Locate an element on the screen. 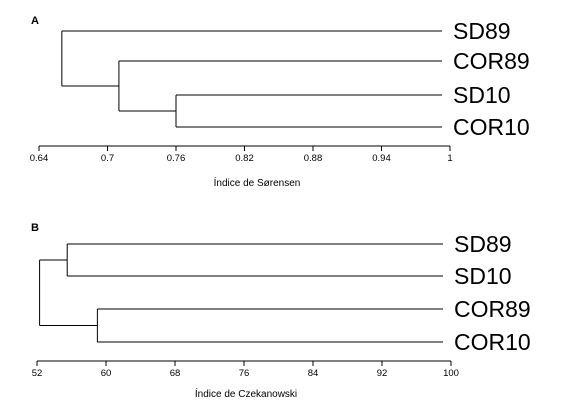  panel-a-tick-label: 0.88 is located at coordinates (313, 158).